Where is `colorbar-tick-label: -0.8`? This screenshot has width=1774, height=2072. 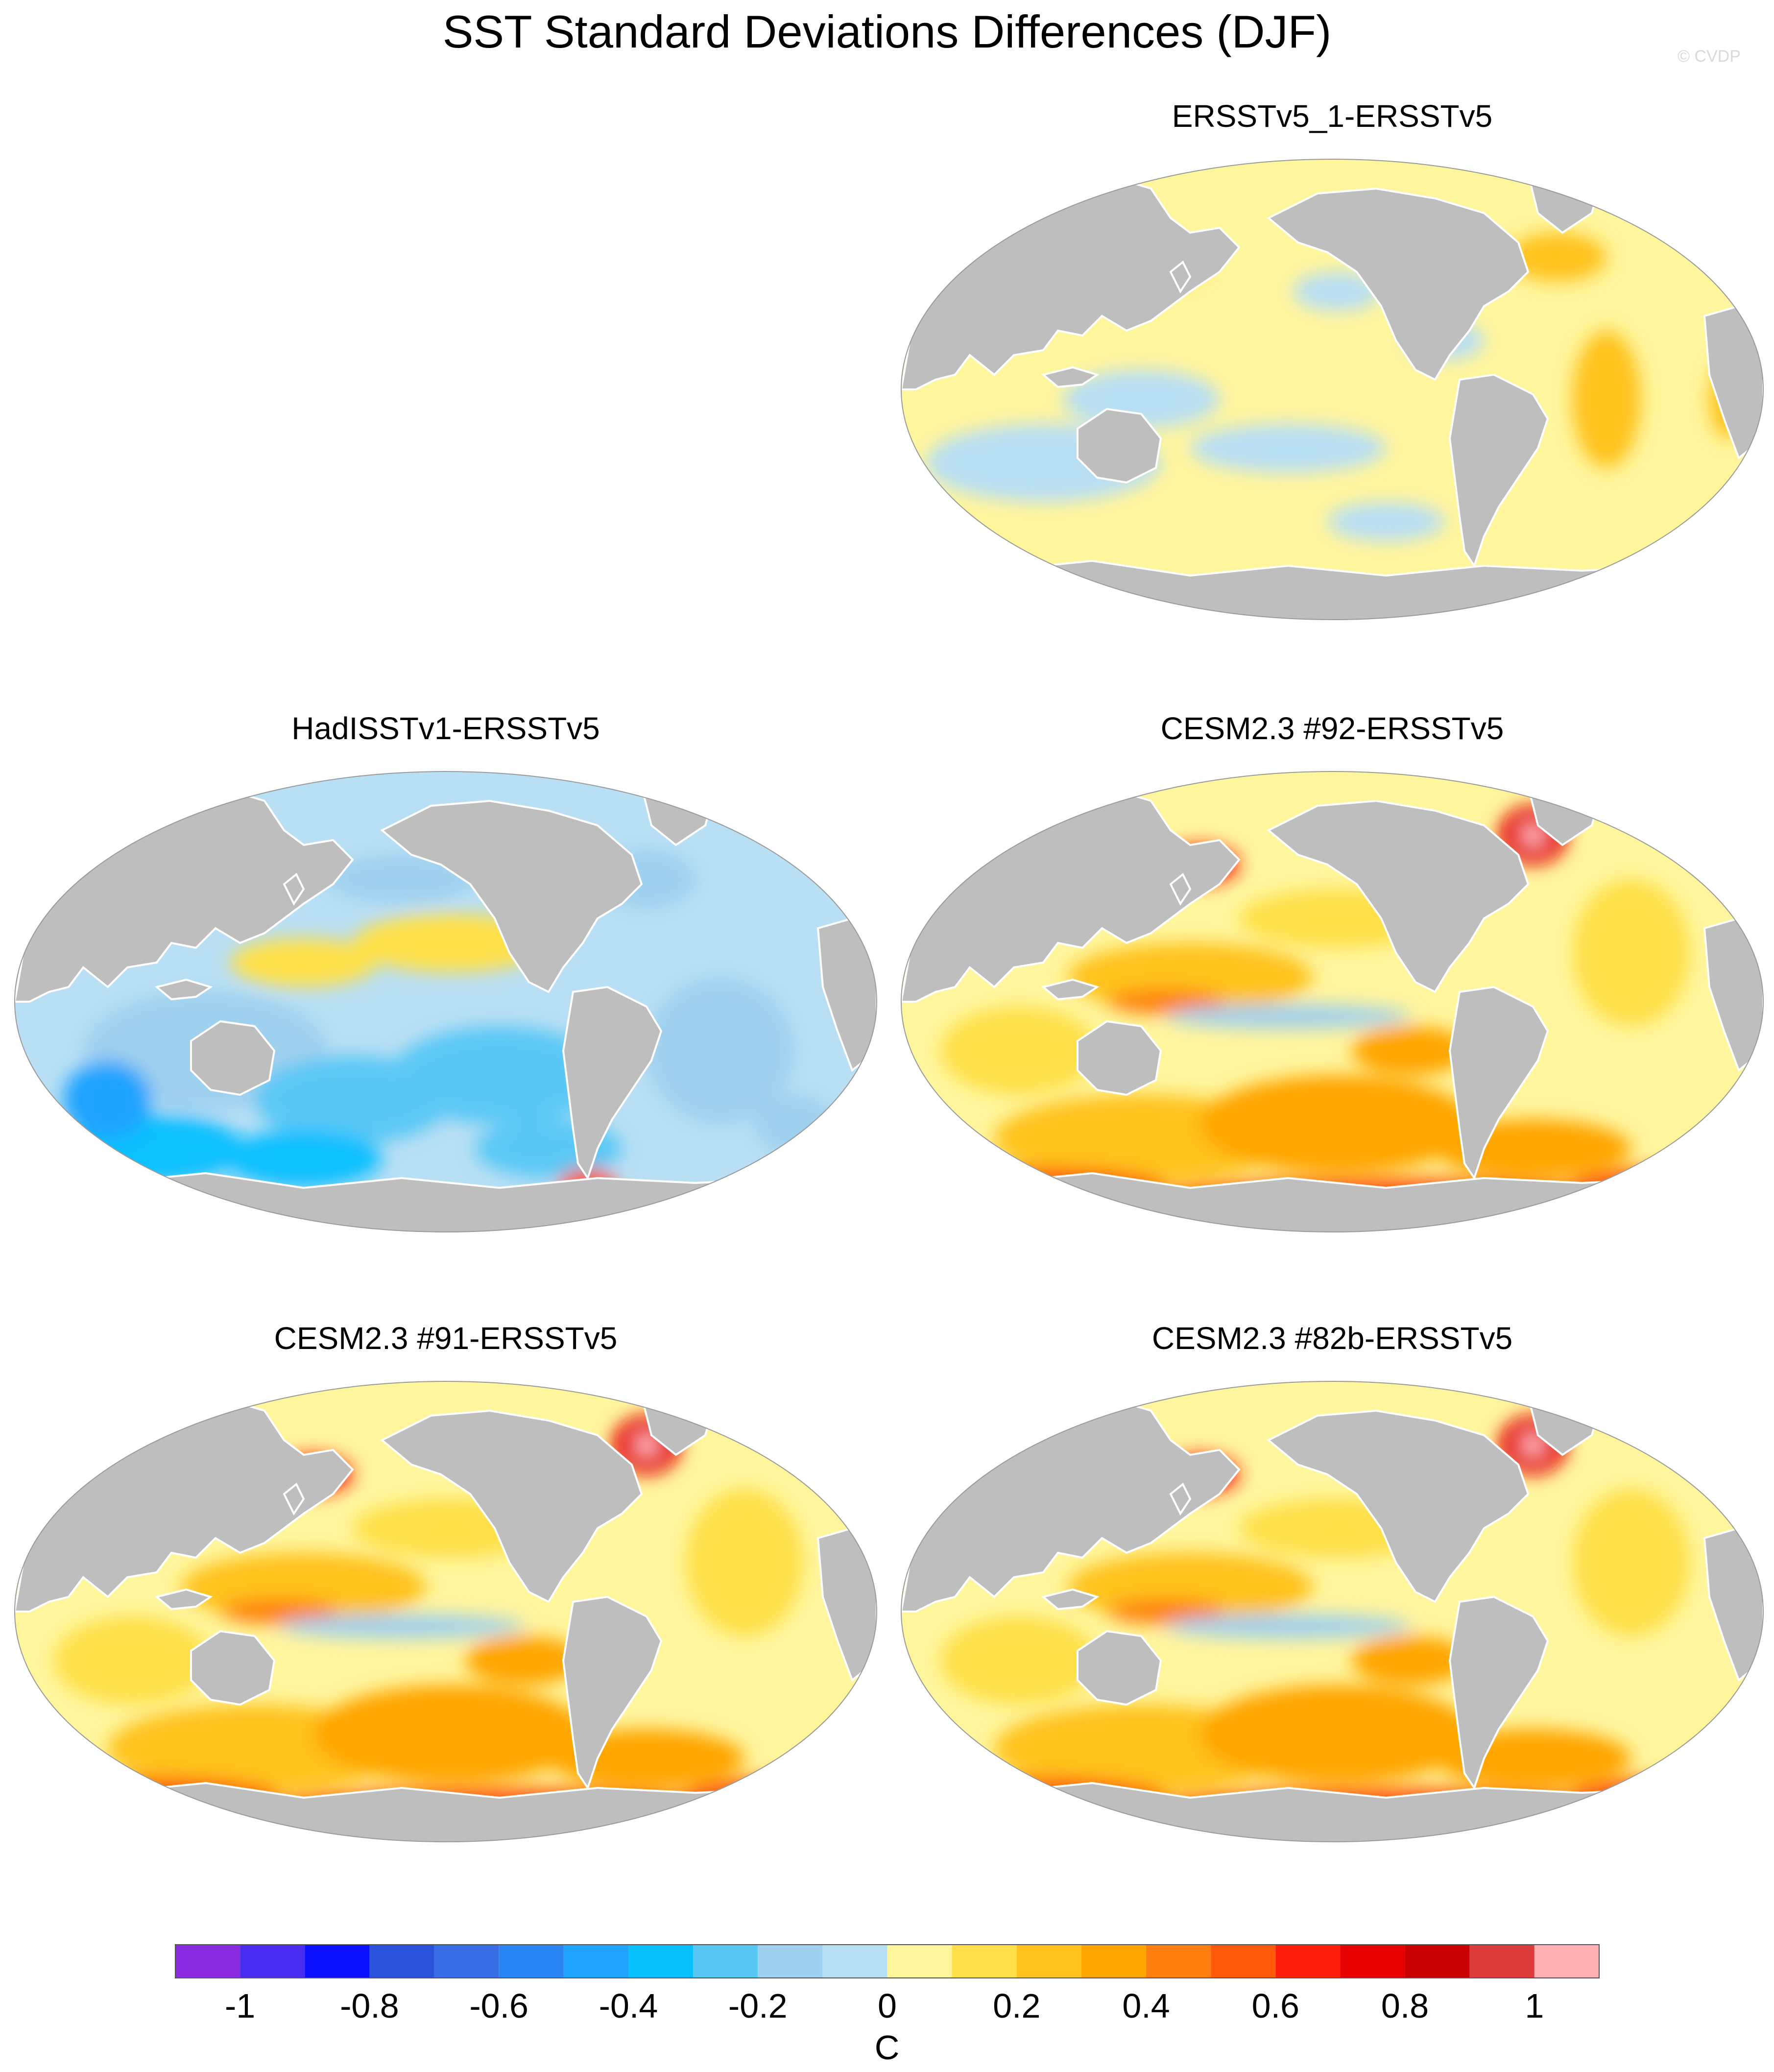 colorbar-tick-label: -0.8 is located at coordinates (369, 2006).